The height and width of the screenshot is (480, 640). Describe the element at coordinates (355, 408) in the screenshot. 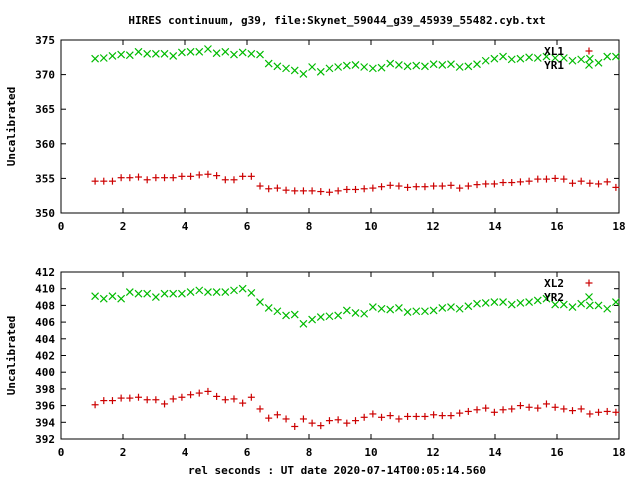

I see `series-xl2` at that location.